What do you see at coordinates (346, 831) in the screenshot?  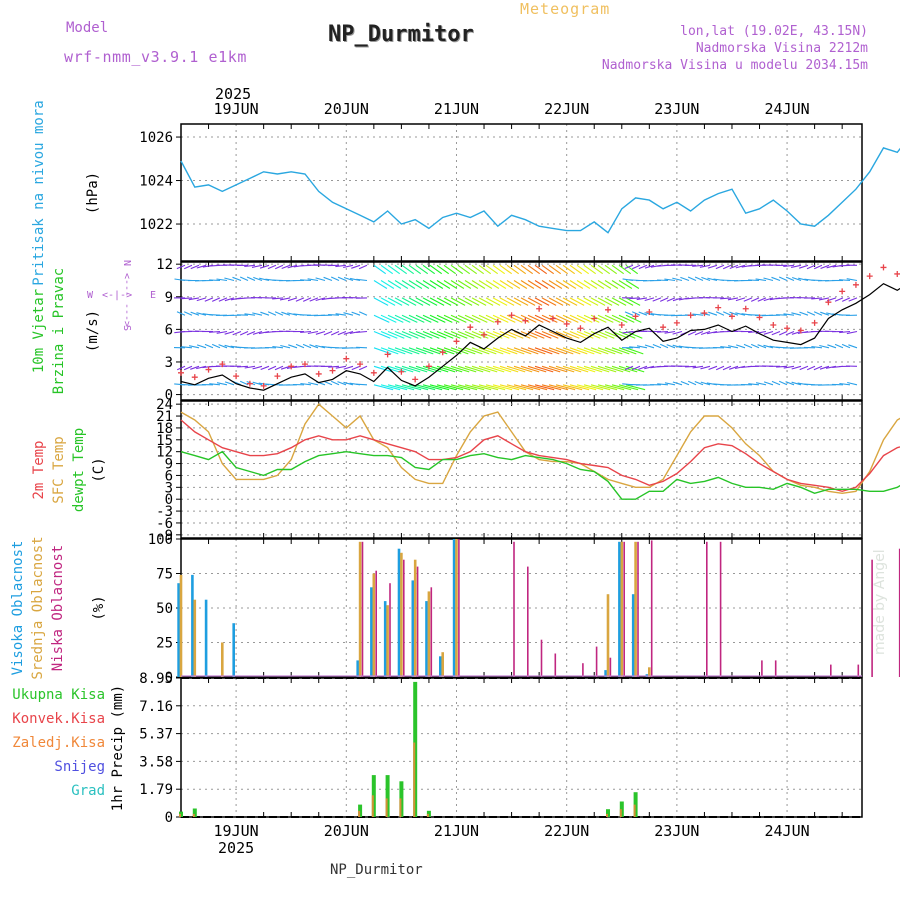 I see `bottom-day-label: 20JUN` at bounding box center [346, 831].